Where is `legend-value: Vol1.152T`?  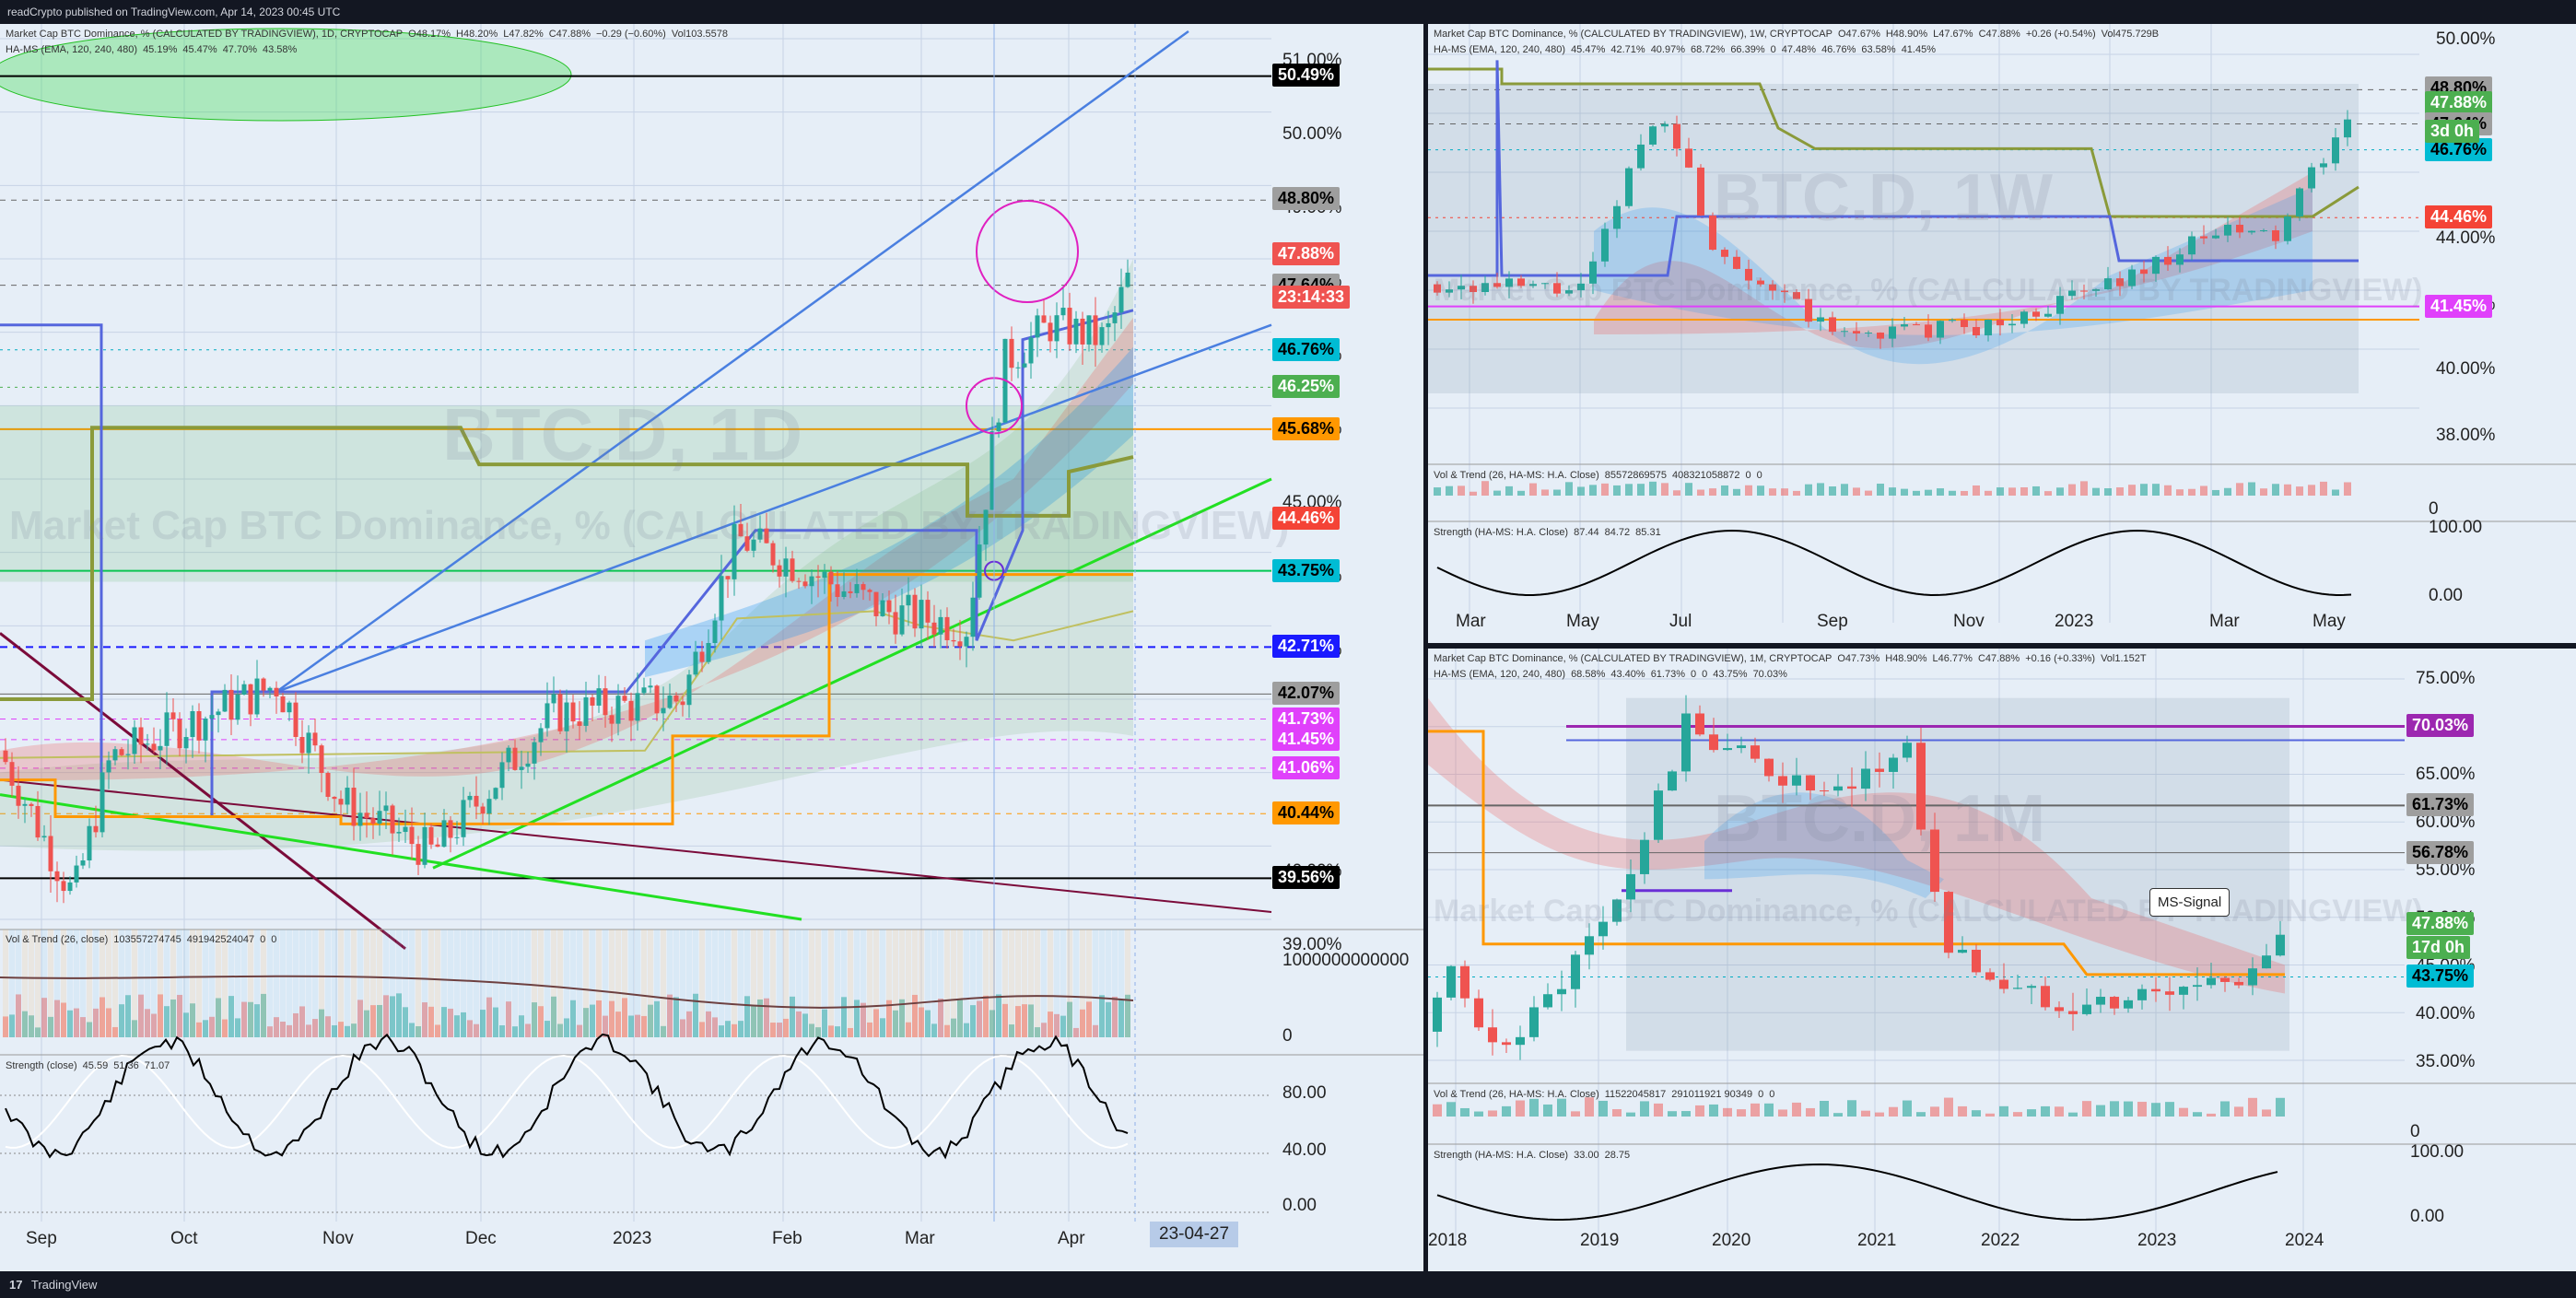
legend-value: Vol1.152T is located at coordinates (2124, 658).